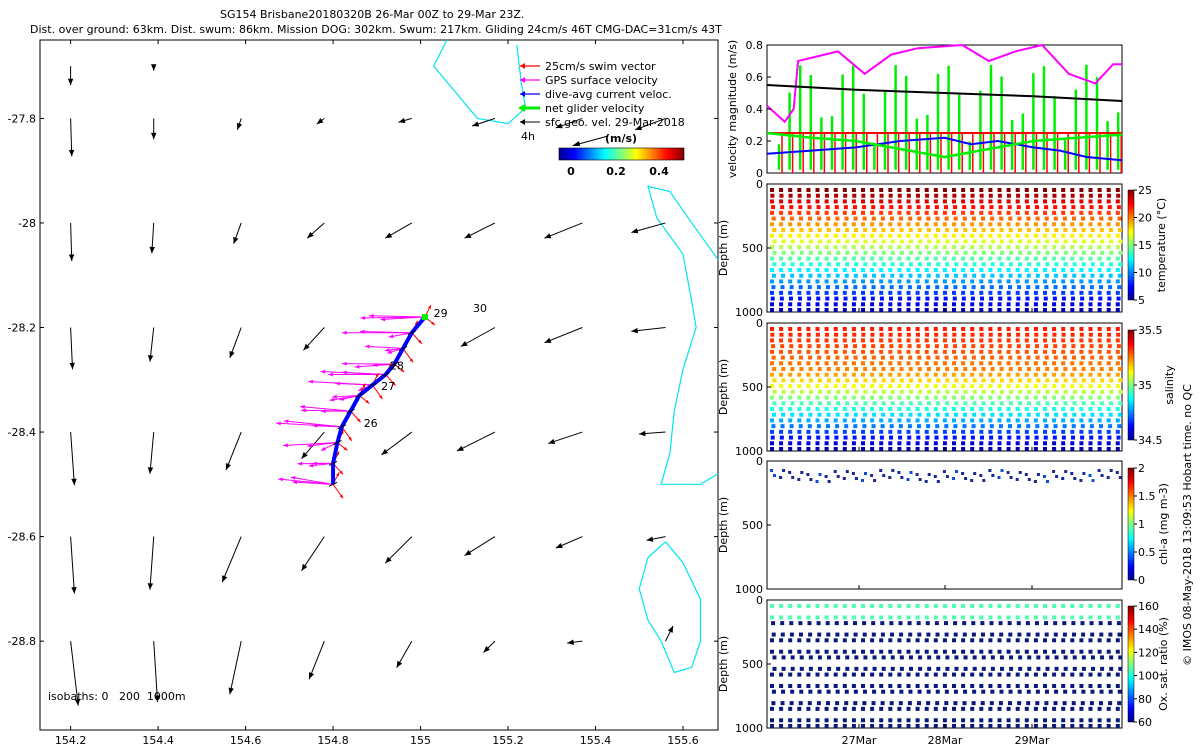 The height and width of the screenshot is (750, 1200). What do you see at coordinates (71, 153) in the screenshot?
I see `geo-vector-2-head` at bounding box center [71, 153].